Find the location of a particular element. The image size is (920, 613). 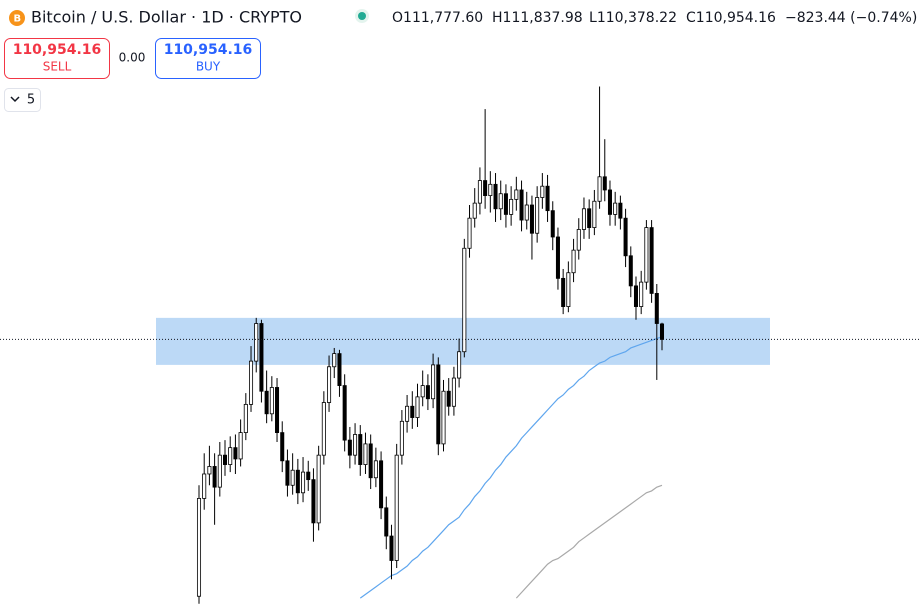

ohlc-value: 111,837.98 is located at coordinates (543, 18).